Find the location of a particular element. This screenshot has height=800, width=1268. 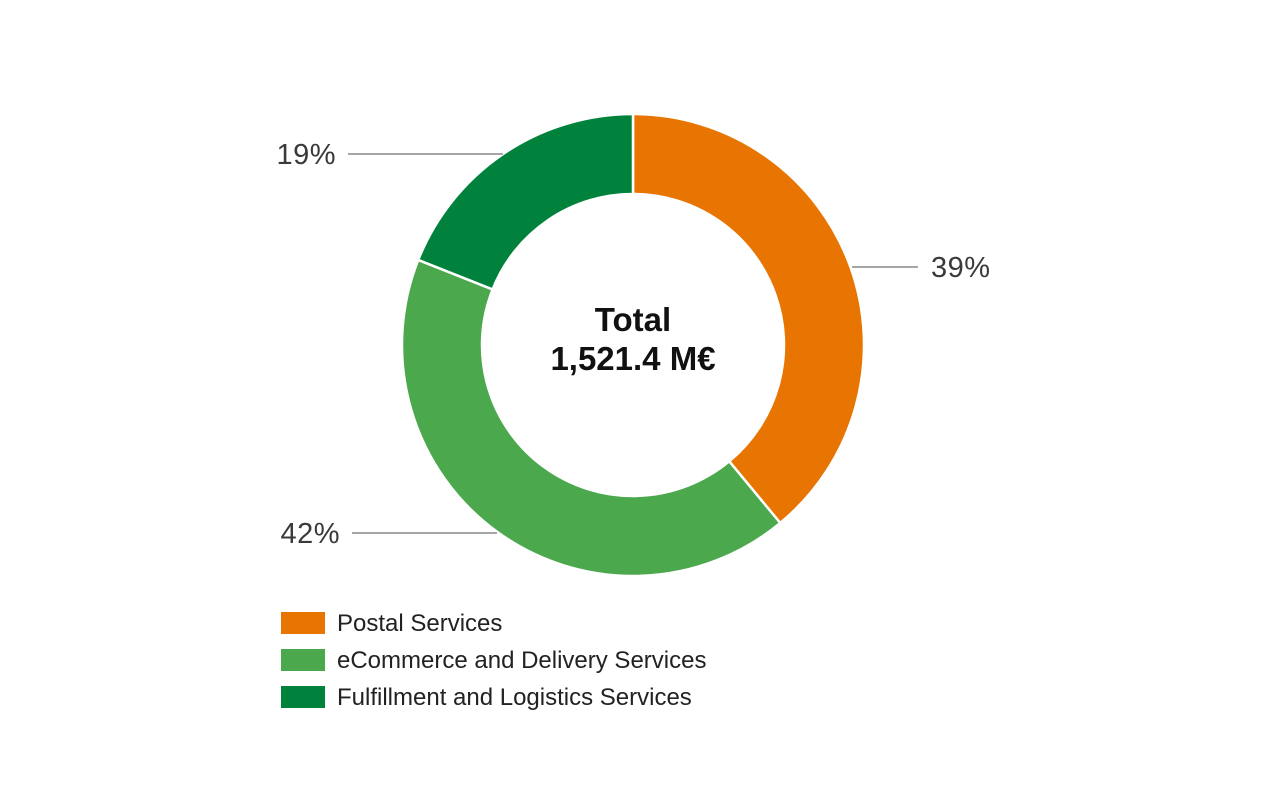

slice-percent-label: 19% is located at coordinates (306, 155).